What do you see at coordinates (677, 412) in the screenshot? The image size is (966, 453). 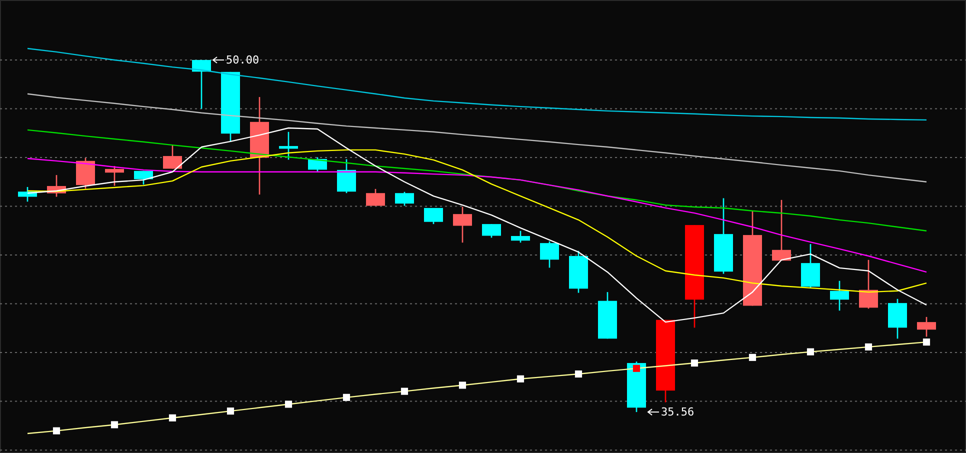 I see `annotation: 35.56` at bounding box center [677, 412].